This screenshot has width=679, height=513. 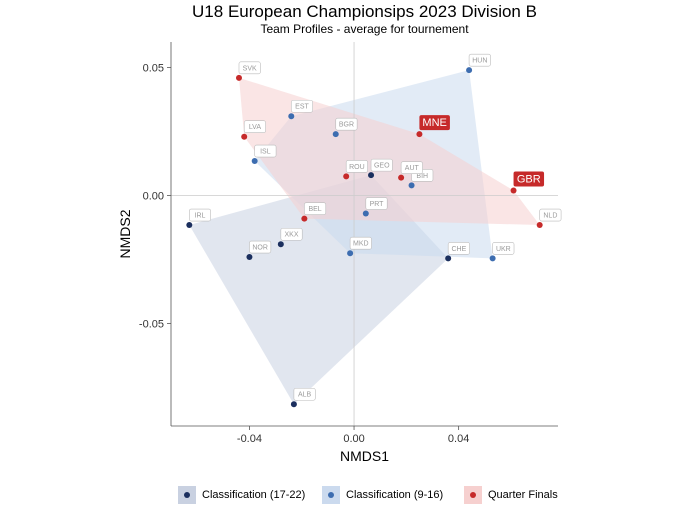 I want to click on label-bih: BIH, so click(x=422, y=176).